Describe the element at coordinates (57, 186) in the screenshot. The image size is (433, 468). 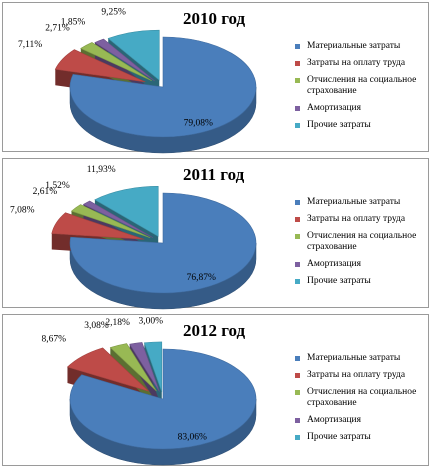
I see `data-label-depreciation: 1,52%` at that location.